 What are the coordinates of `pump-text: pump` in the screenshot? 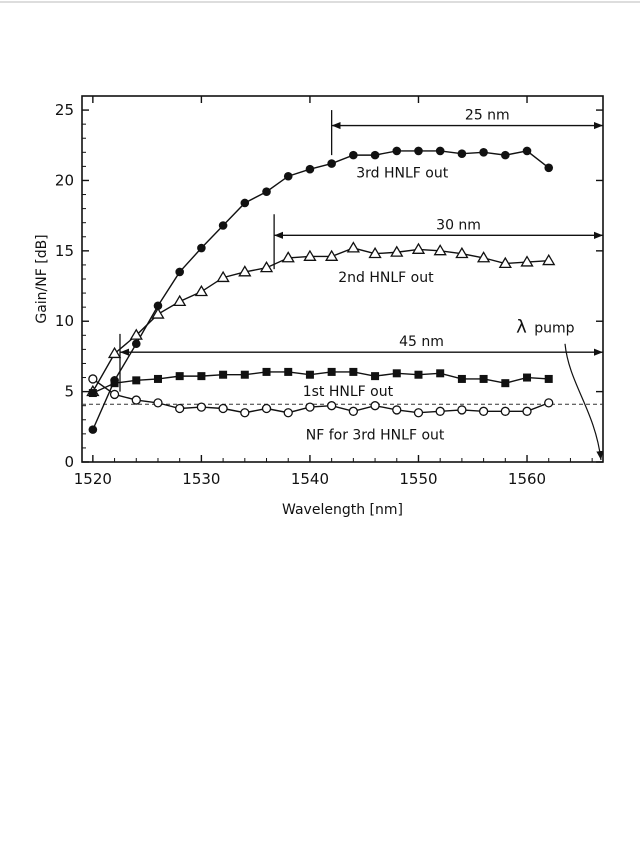 It's located at (554, 328).